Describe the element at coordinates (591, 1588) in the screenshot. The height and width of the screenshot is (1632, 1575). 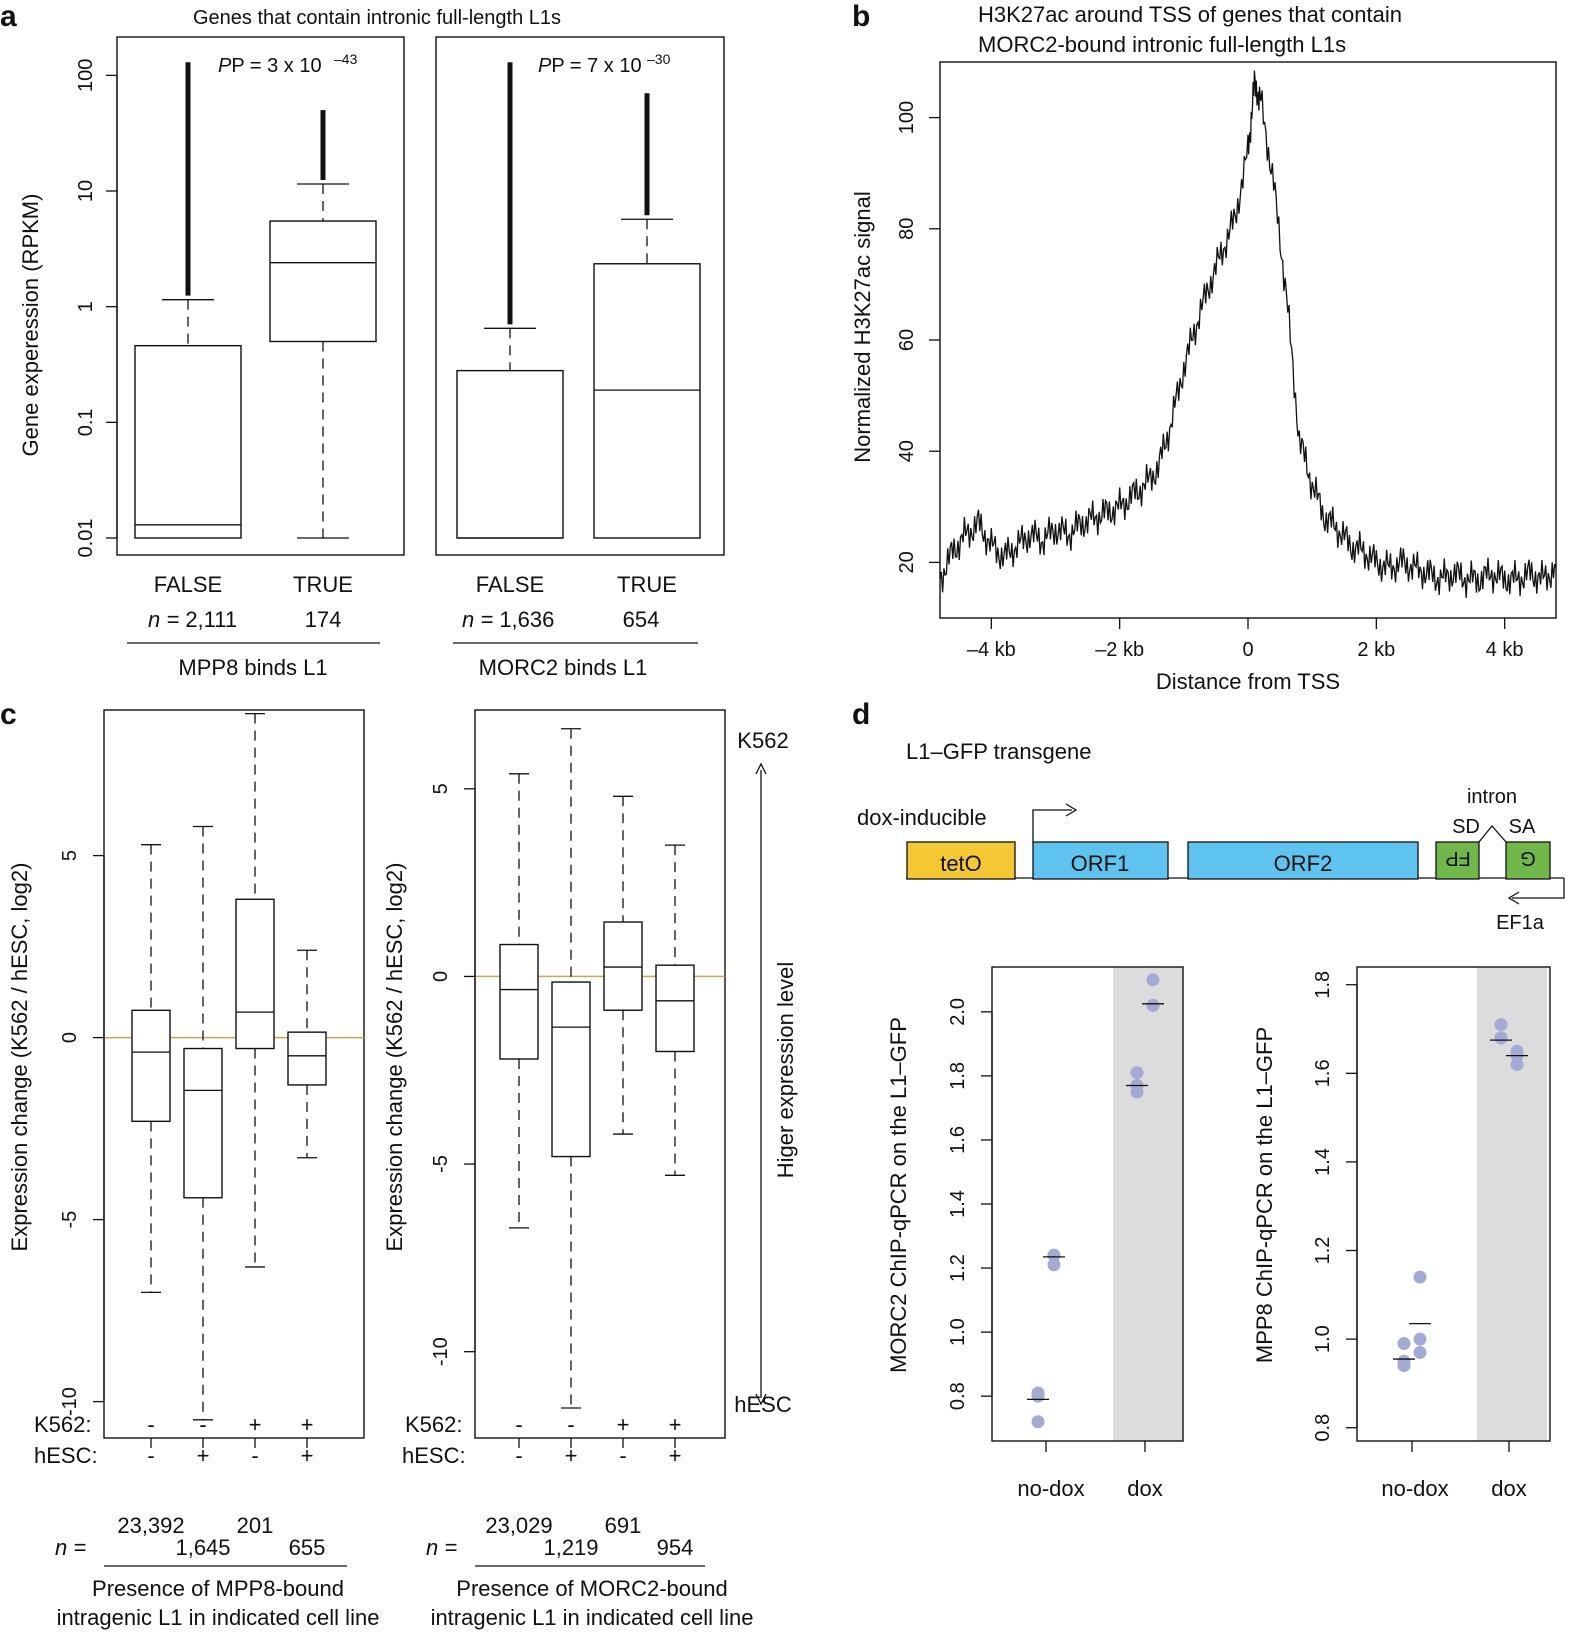
I see `panel-c-caption-morc2-1: Presence of MORC2-bound` at that location.